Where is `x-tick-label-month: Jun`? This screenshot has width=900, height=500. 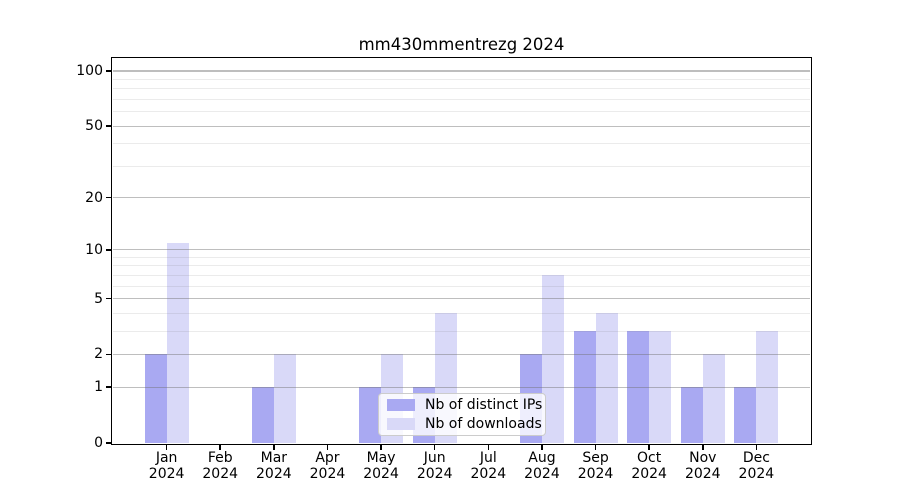 x-tick-label-month: Jun is located at coordinates (434, 458).